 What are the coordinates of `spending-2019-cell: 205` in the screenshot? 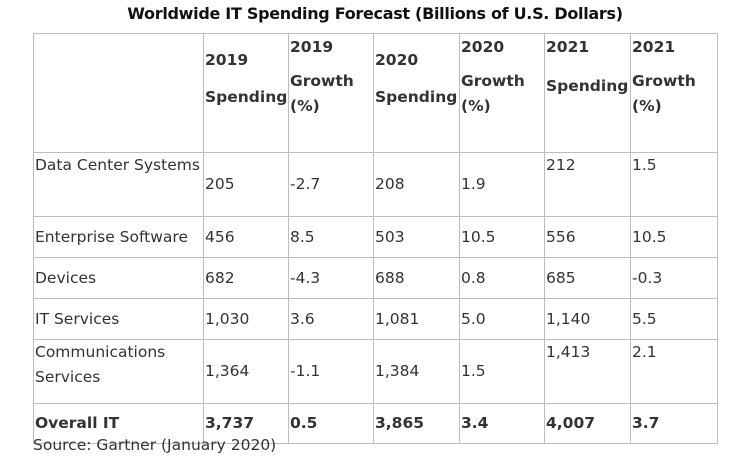 It's located at (246, 184).